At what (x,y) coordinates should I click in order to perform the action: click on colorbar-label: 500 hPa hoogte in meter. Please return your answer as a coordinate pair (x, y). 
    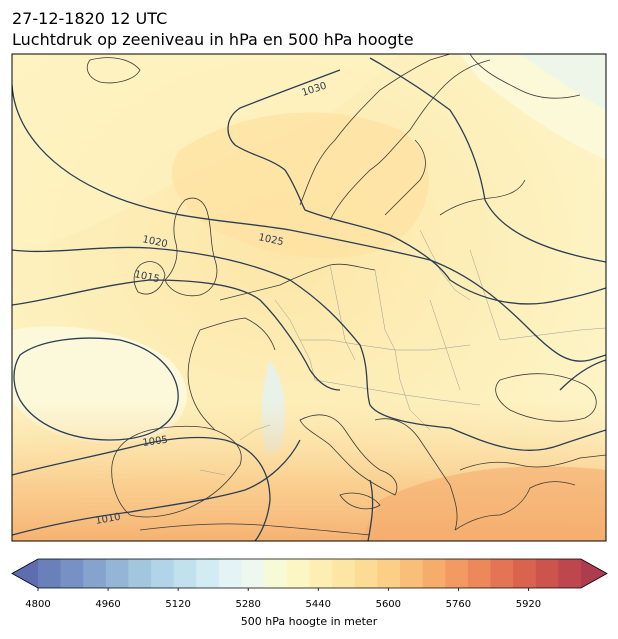
    Looking at the image, I should click on (309, 621).